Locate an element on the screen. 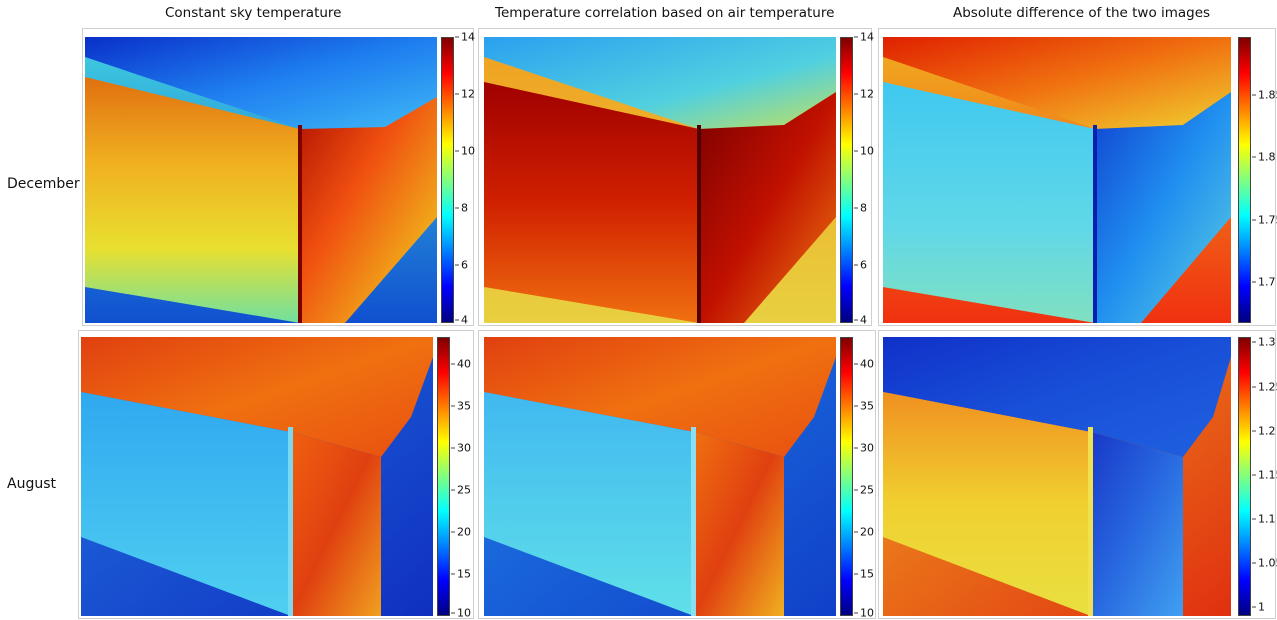 Image resolution: width=1277 pixels, height=620 pixels. colorbar-august-difference is located at coordinates (1244, 476).